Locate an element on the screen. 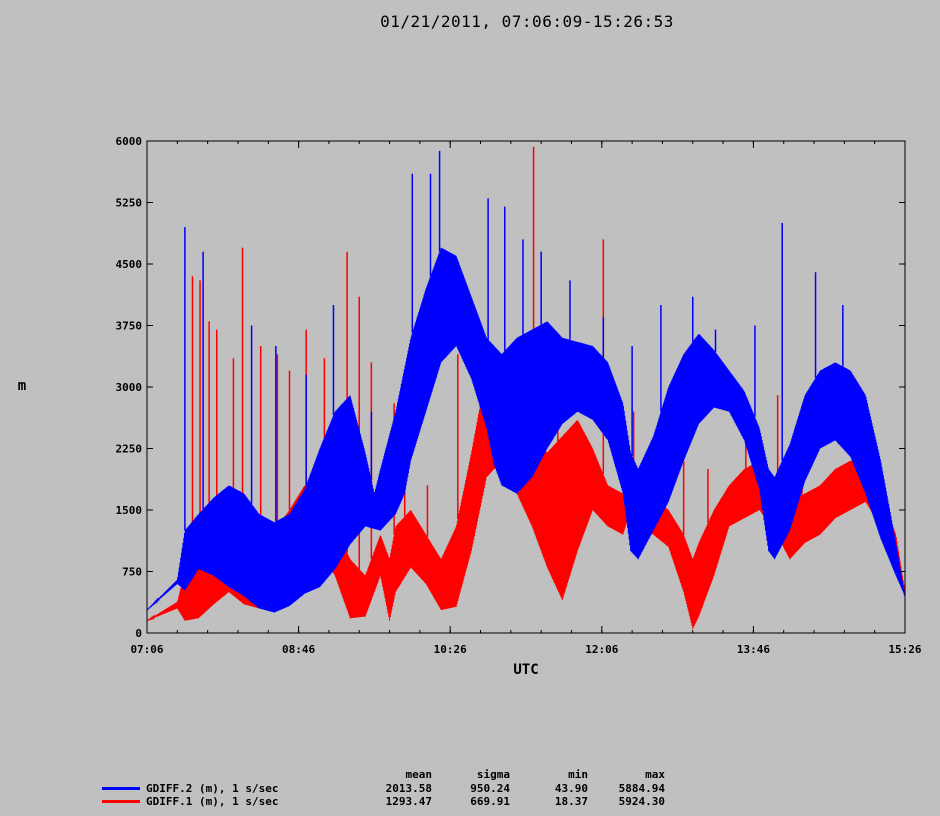 The image size is (940, 816). legend-swatch-gdiff2 is located at coordinates (121, 788).